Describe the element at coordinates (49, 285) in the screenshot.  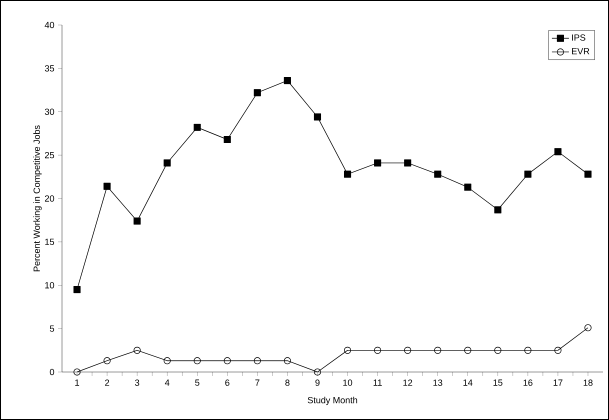
I see `y-tick-label: 10` at that location.